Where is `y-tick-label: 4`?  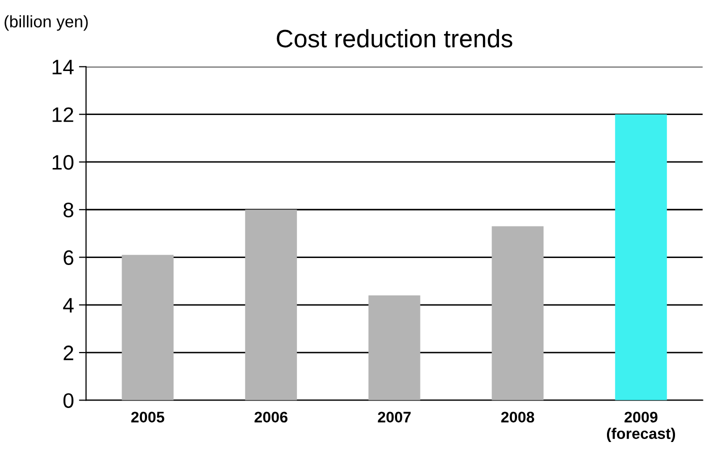 y-tick-label: 4 is located at coordinates (68, 305).